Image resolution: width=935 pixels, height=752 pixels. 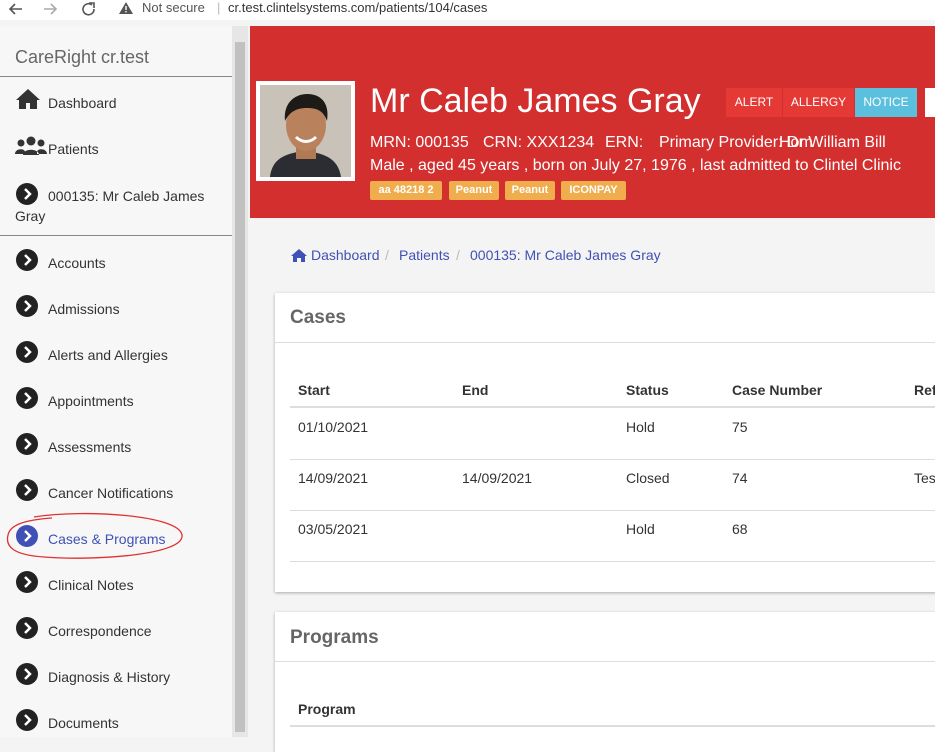 I want to click on column-header: Status, so click(x=647, y=390).